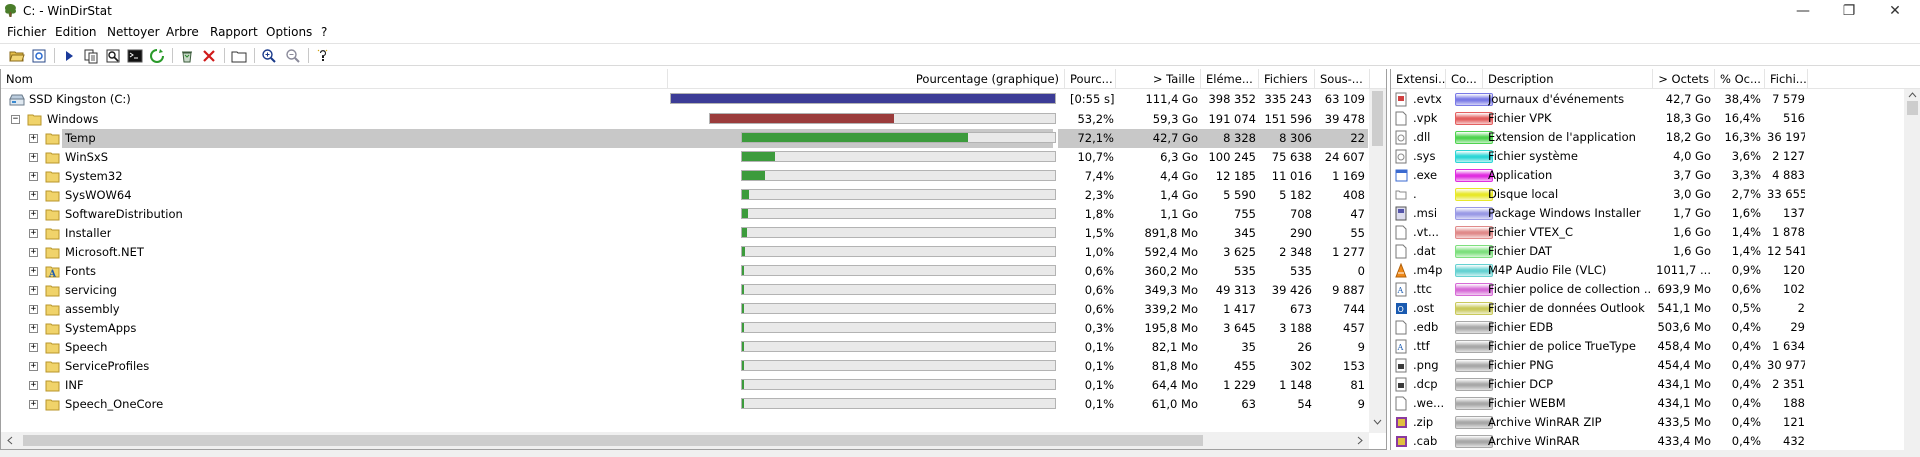 The width and height of the screenshot is (1920, 457). What do you see at coordinates (39, 55) in the screenshot?
I see `refresh-icon` at bounding box center [39, 55].